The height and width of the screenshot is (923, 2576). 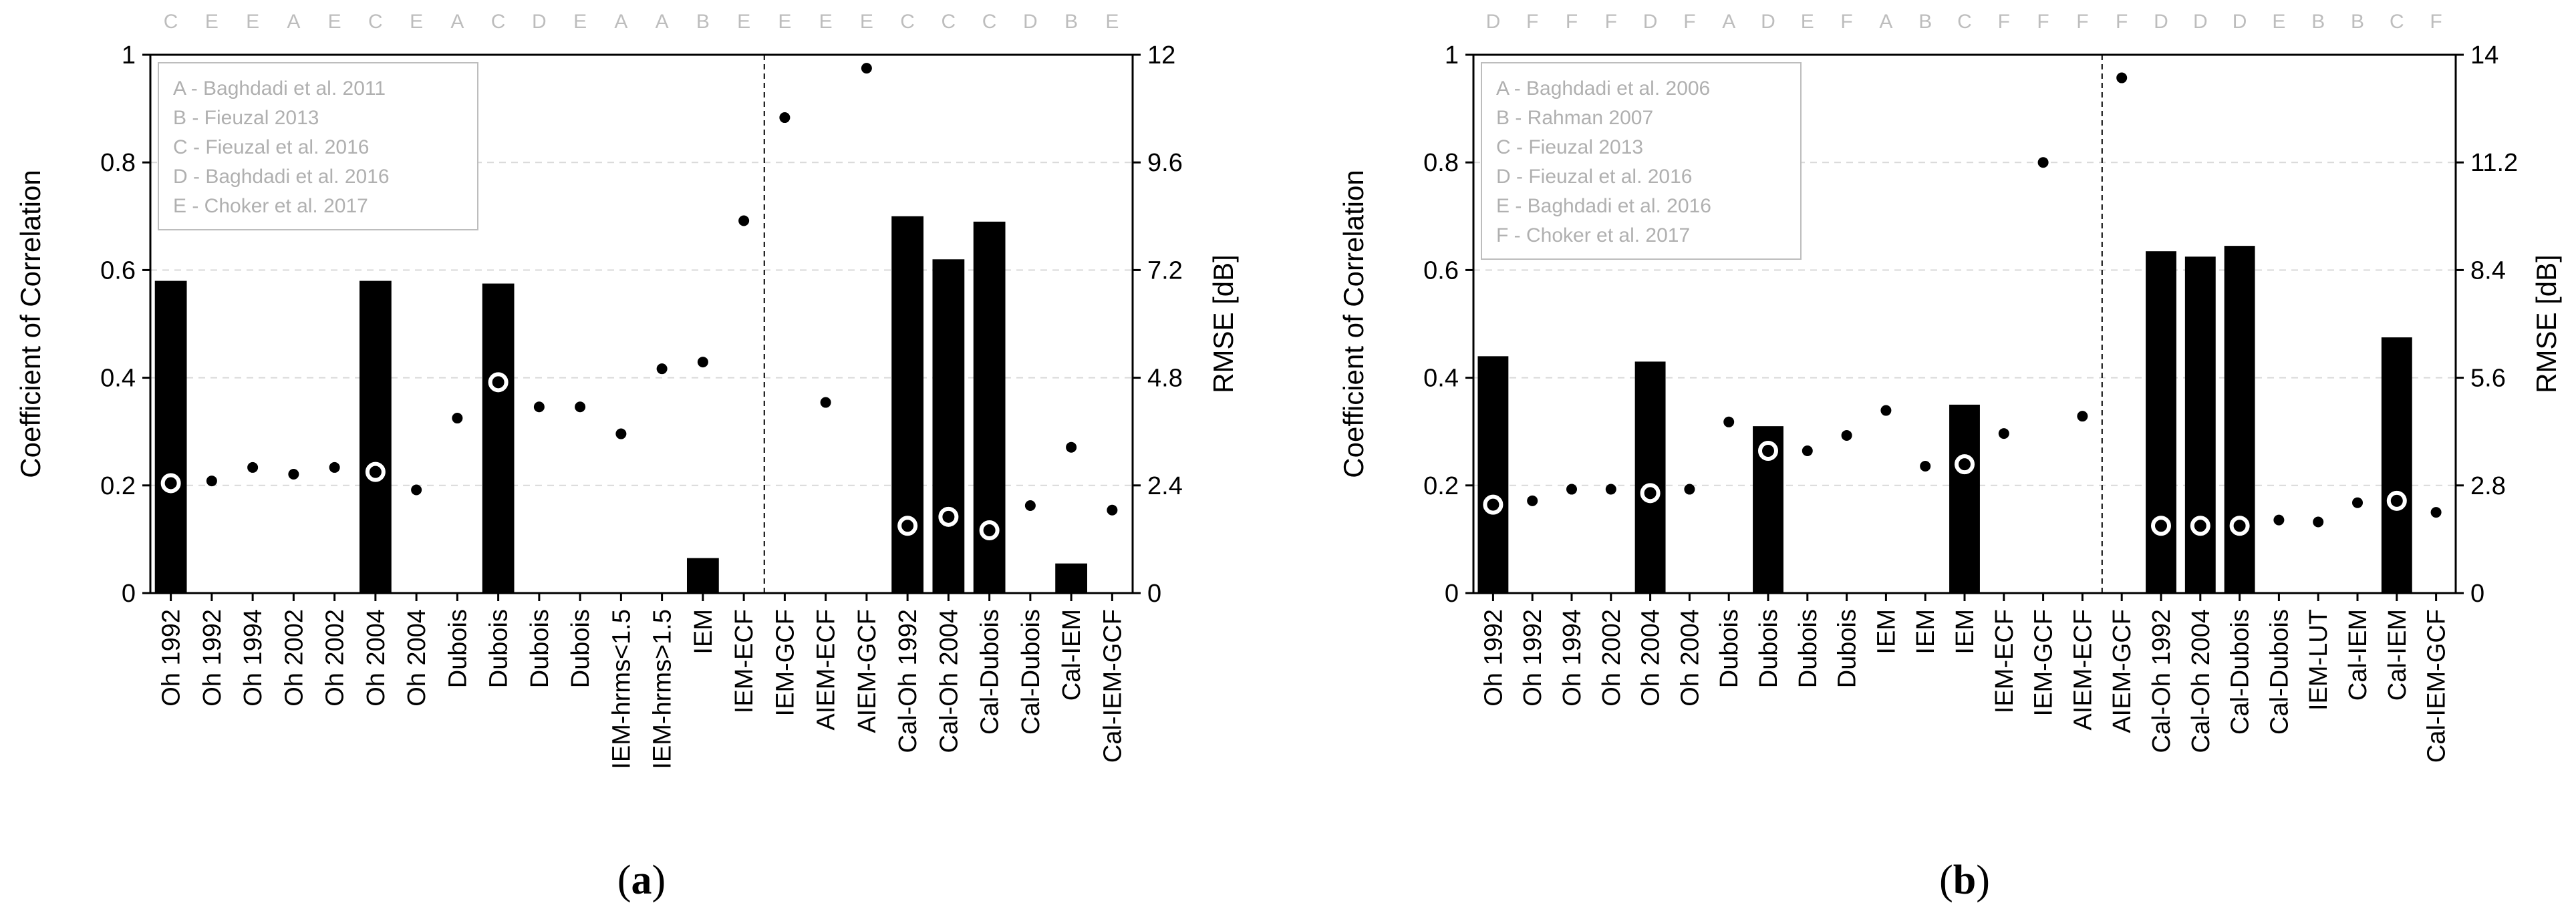 I want to click on y-tick-label: 0.4, so click(x=1441, y=379).